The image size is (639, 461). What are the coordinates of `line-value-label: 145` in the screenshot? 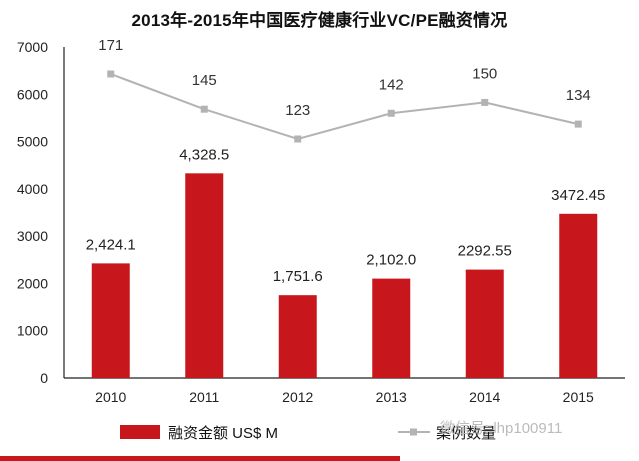 It's located at (204, 80).